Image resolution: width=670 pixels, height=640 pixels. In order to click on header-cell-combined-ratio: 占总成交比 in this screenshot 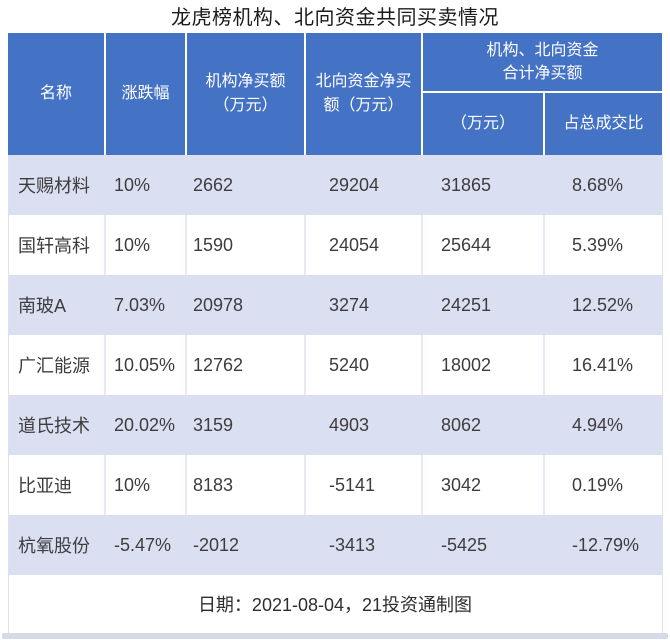, I will do `click(603, 124)`.